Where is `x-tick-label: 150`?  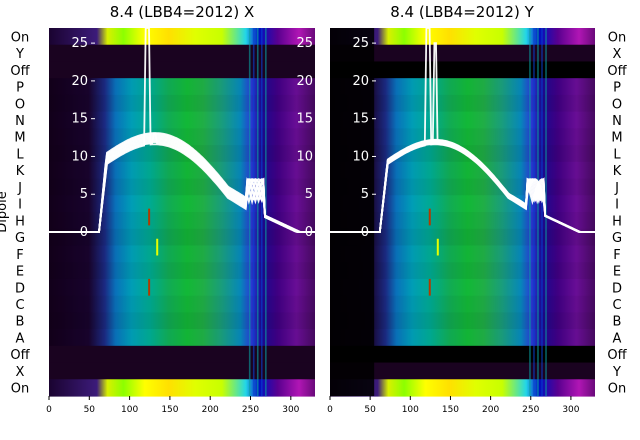 x-tick-label: 150 is located at coordinates (450, 410).